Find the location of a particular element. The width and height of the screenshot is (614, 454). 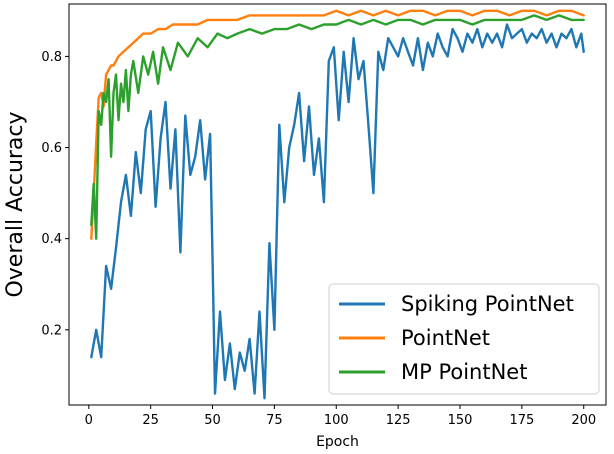

x-axis-label: Epoch is located at coordinates (337, 442).